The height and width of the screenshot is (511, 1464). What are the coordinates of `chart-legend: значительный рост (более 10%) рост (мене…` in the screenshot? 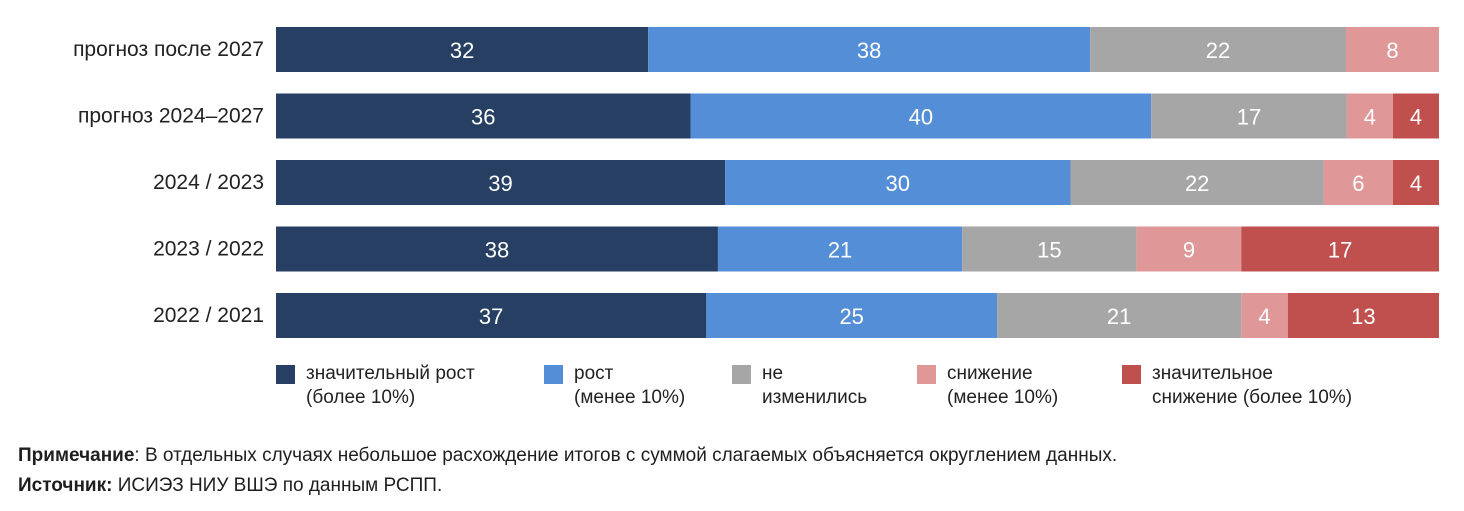 It's located at (861, 392).